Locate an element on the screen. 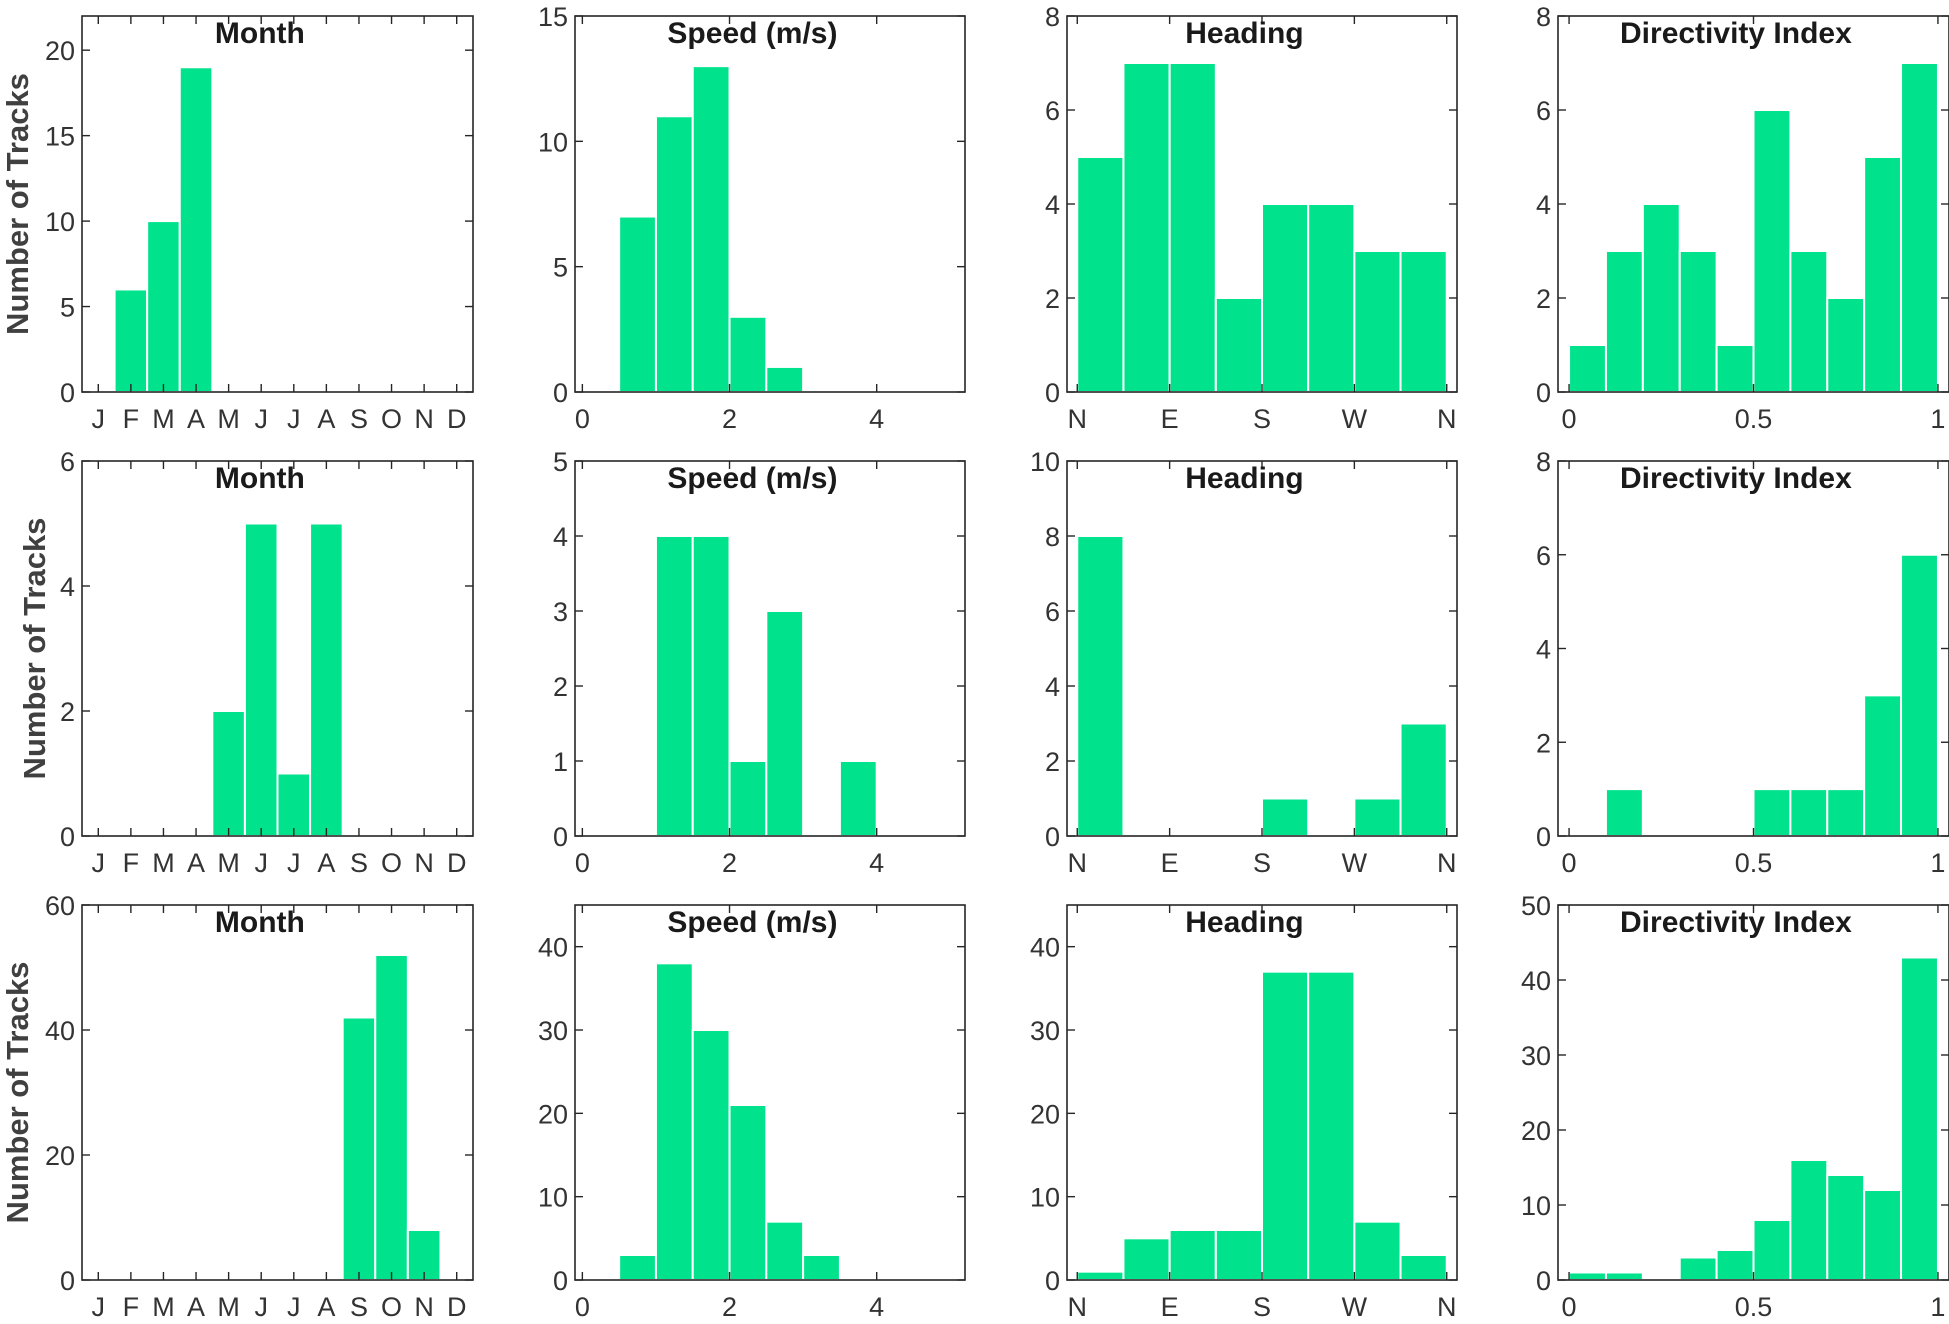 This screenshot has width=1949, height=1324. xtick-label-month-r1-4: M is located at coordinates (228, 419).